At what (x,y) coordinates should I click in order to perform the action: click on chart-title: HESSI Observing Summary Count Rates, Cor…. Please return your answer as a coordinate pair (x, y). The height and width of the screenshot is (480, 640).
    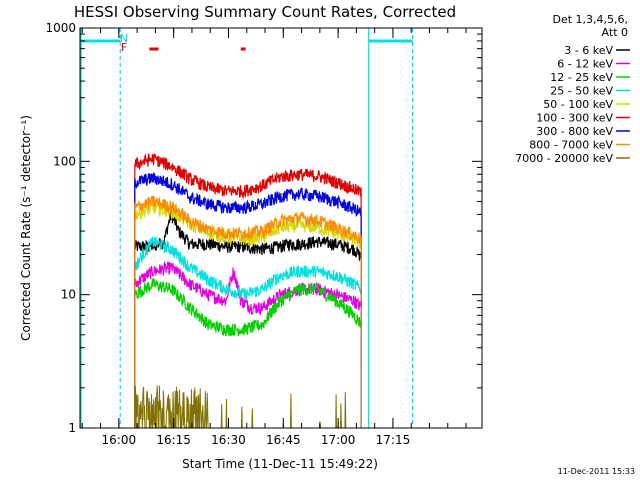
    Looking at the image, I should click on (265, 12).